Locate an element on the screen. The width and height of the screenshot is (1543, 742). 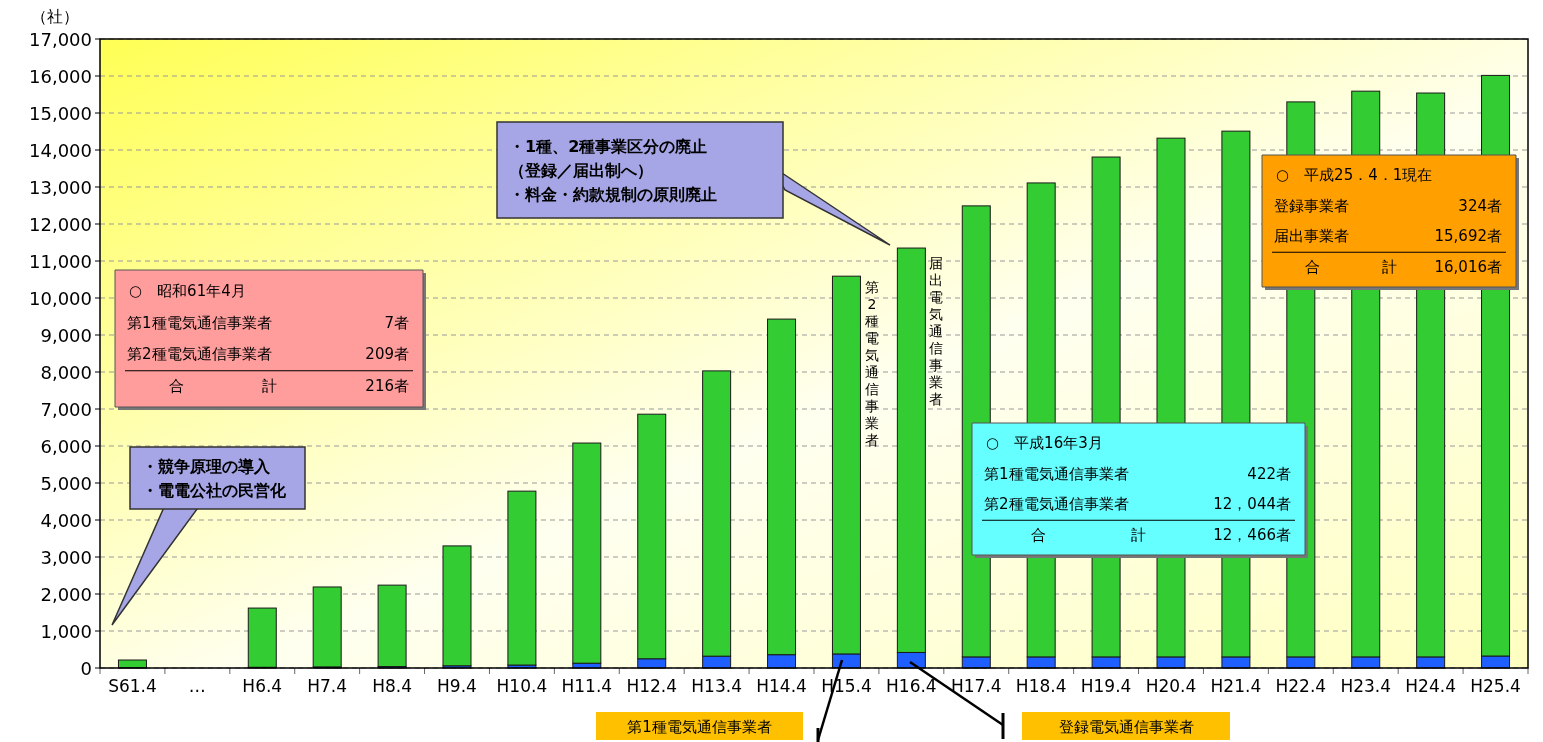
annotation: 209者 is located at coordinates (387, 354).